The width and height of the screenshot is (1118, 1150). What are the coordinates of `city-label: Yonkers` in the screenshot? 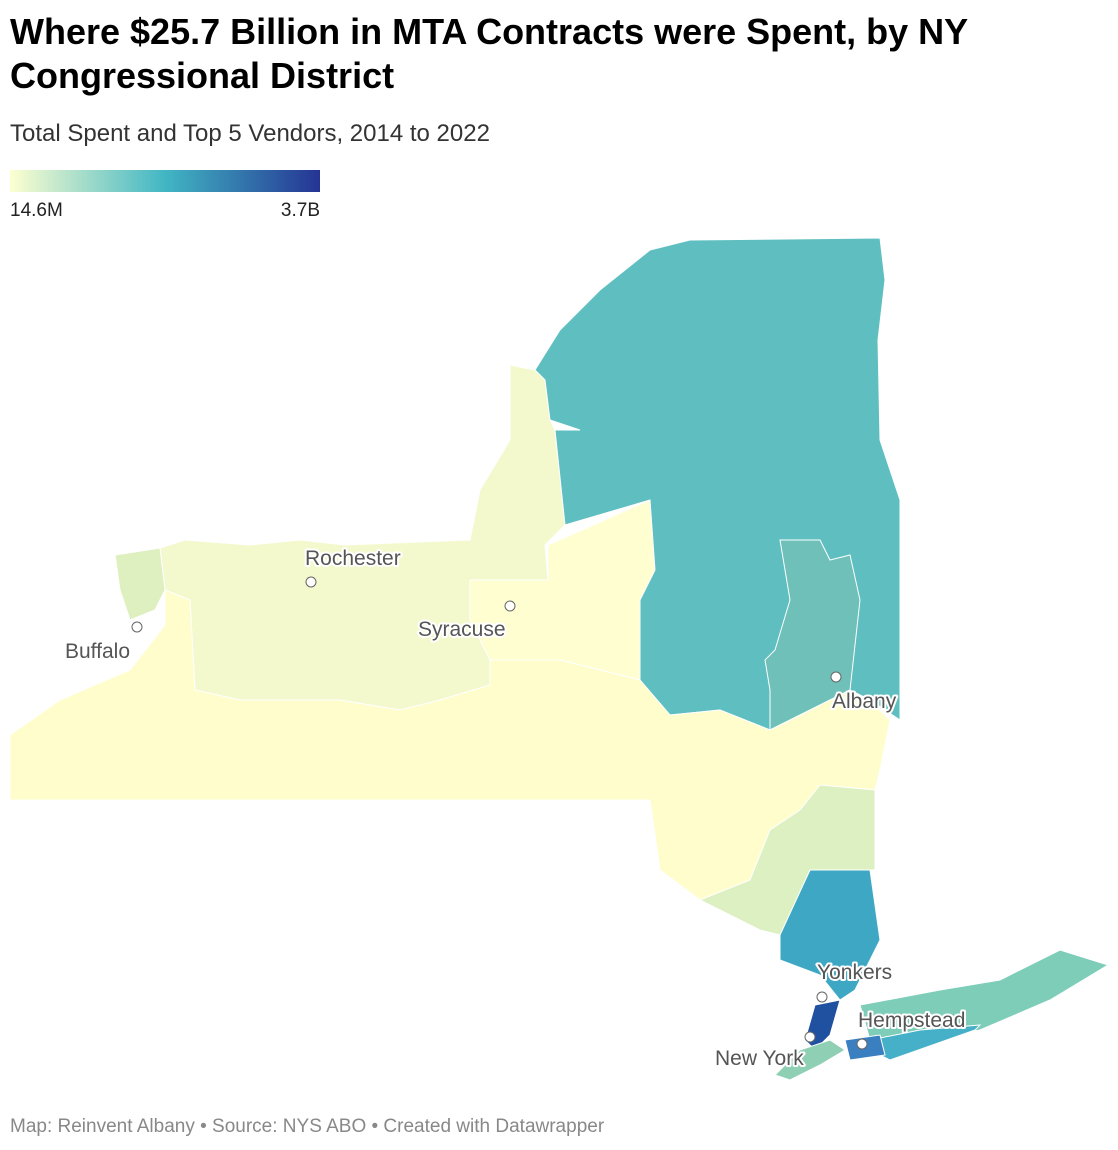 It's located at (854, 972).